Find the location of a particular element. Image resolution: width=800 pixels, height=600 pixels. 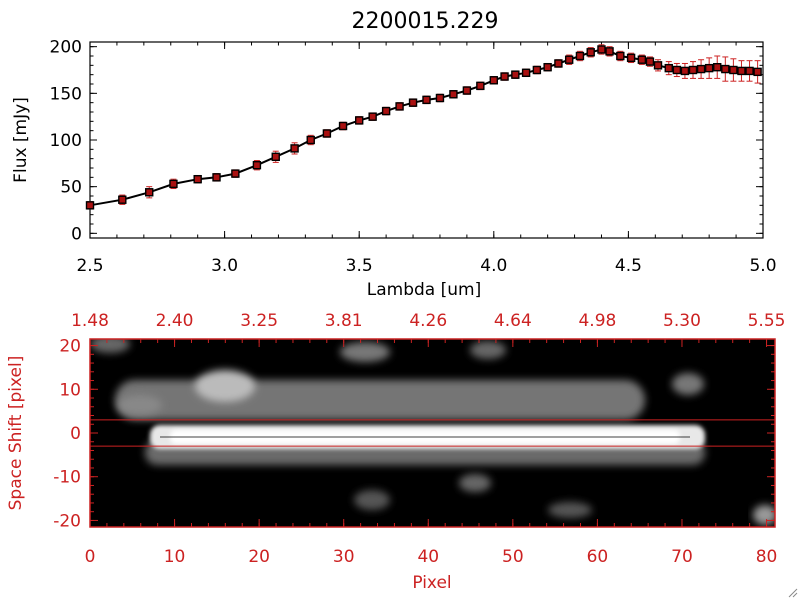

blob-bottom-right is located at coordinates (764, 515).